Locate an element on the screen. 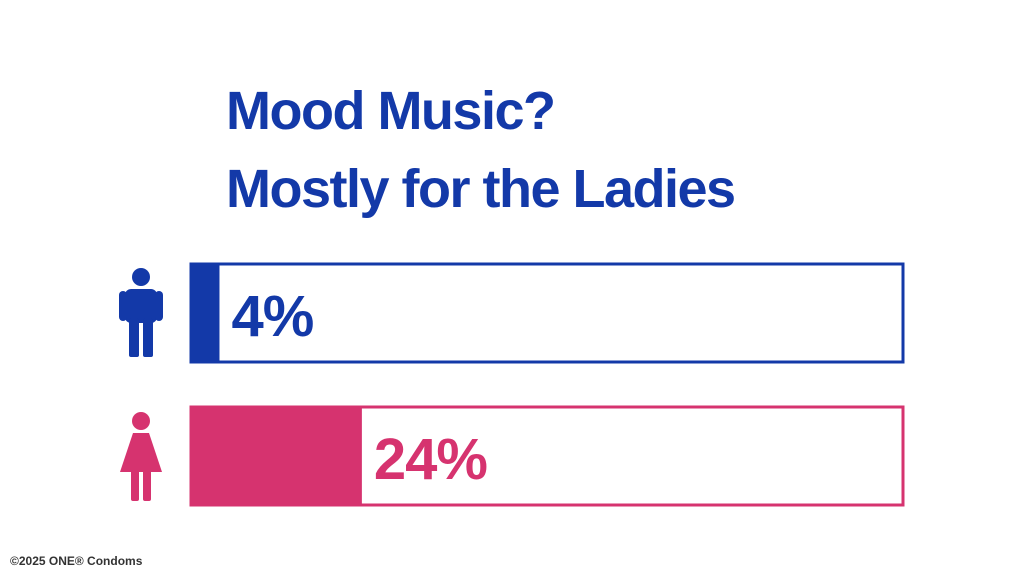 Image resolution: width=1024 pixels, height=575 pixels. chart-title: Mood Music? is located at coordinates (390, 111).